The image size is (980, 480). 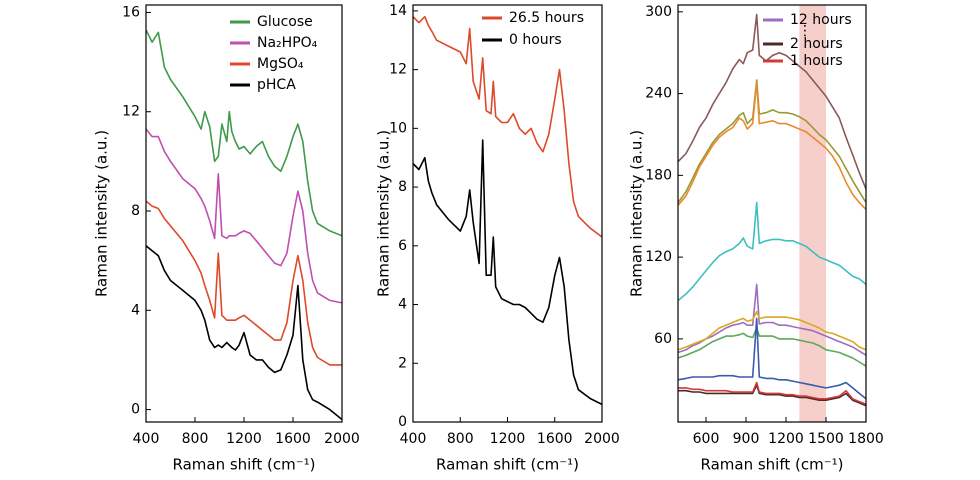 What do you see at coordinates (285, 22) in the screenshot?
I see `legend-label: Glucose` at bounding box center [285, 22].